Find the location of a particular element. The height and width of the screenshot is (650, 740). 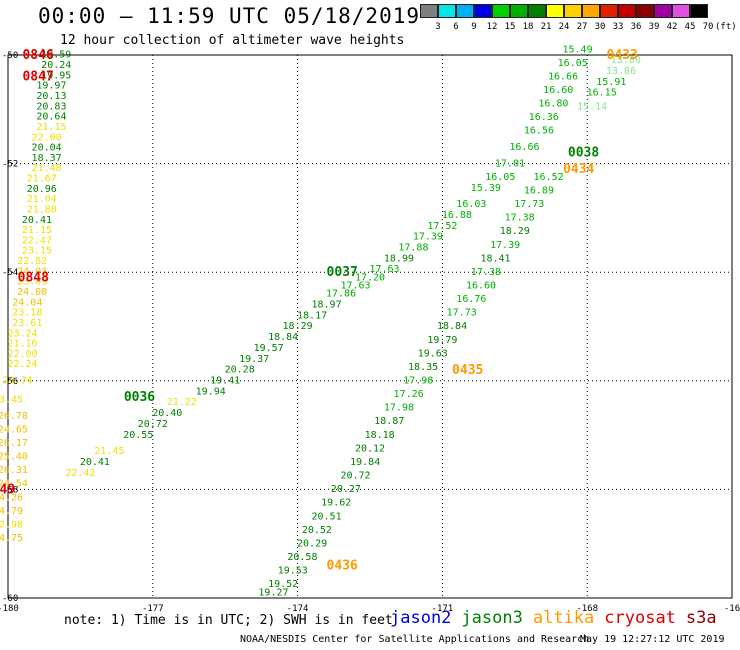

swh-value: 24.65 is located at coordinates (14, 429).